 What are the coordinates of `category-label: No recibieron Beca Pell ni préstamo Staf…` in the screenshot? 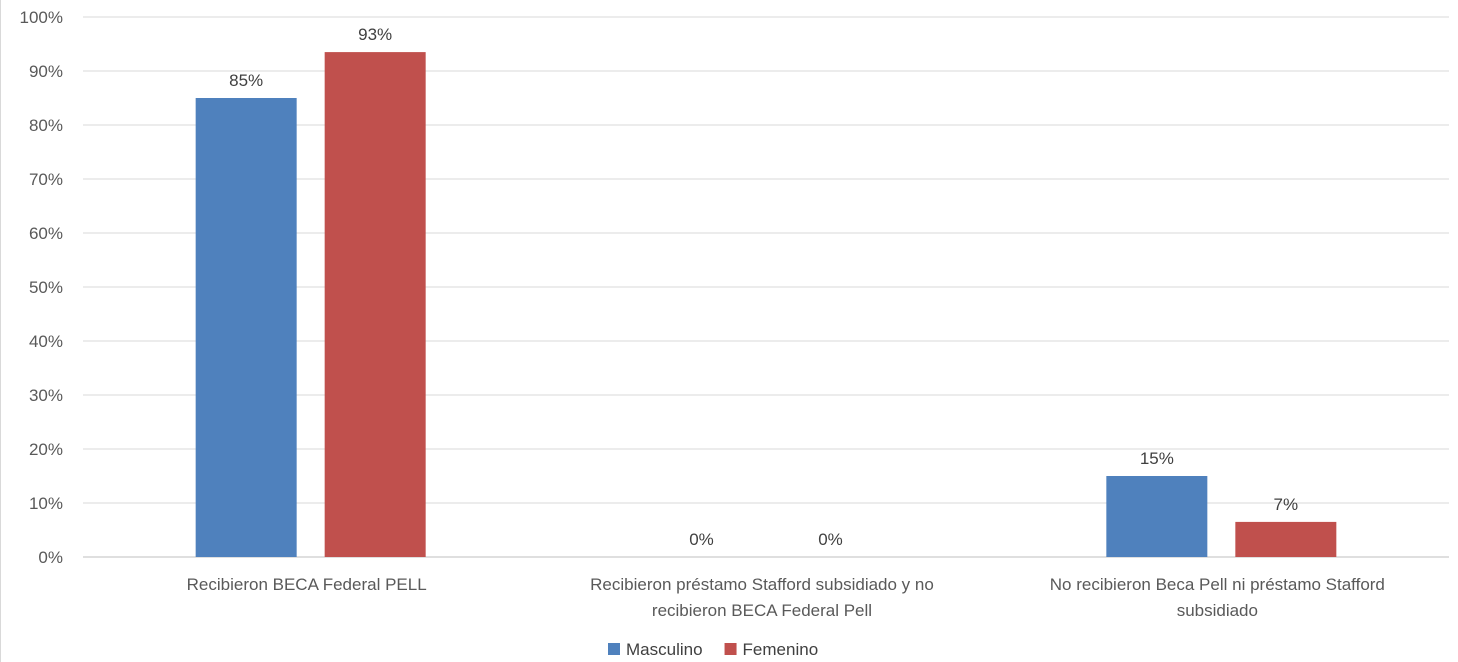 It's located at (1217, 584).